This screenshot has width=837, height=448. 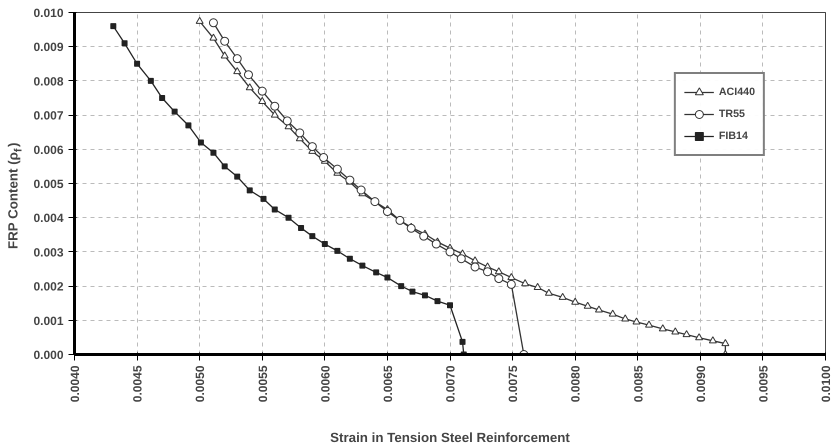 I want to click on x-tick-label: 0.0050, so click(x=200, y=383).